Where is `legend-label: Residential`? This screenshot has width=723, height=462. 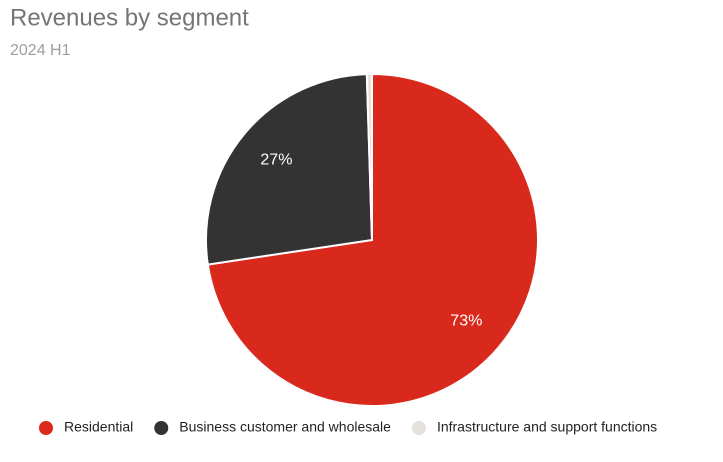 legend-label: Residential is located at coordinates (98, 427).